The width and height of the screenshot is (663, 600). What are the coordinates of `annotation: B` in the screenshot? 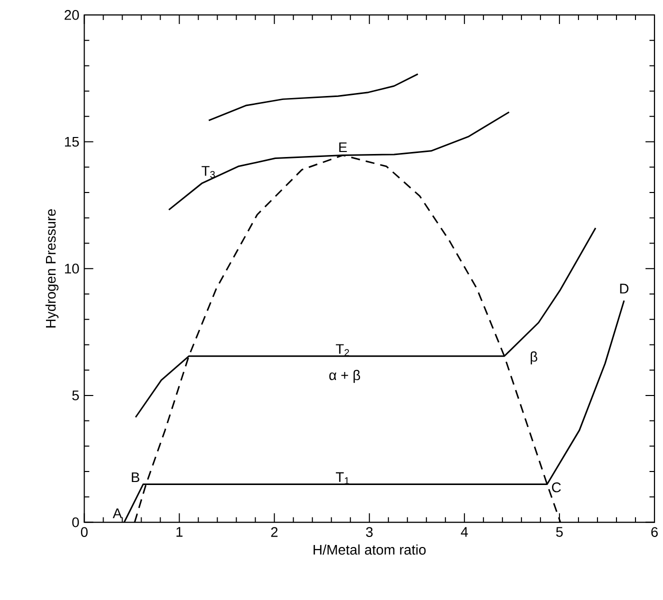 It's located at (136, 477).